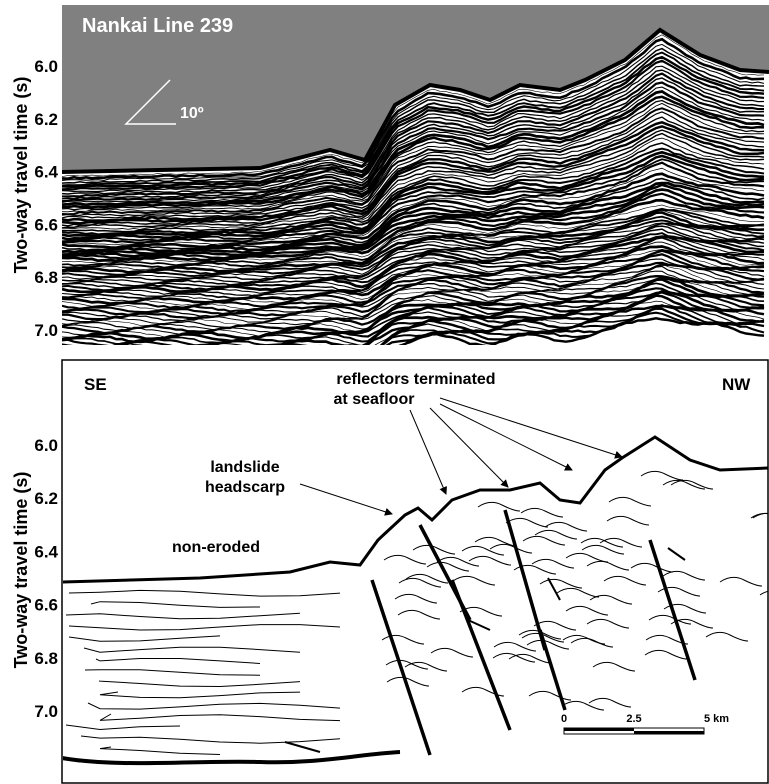  What do you see at coordinates (46, 605) in the screenshot?
I see `y-tick-label: 6.6` at bounding box center [46, 605].